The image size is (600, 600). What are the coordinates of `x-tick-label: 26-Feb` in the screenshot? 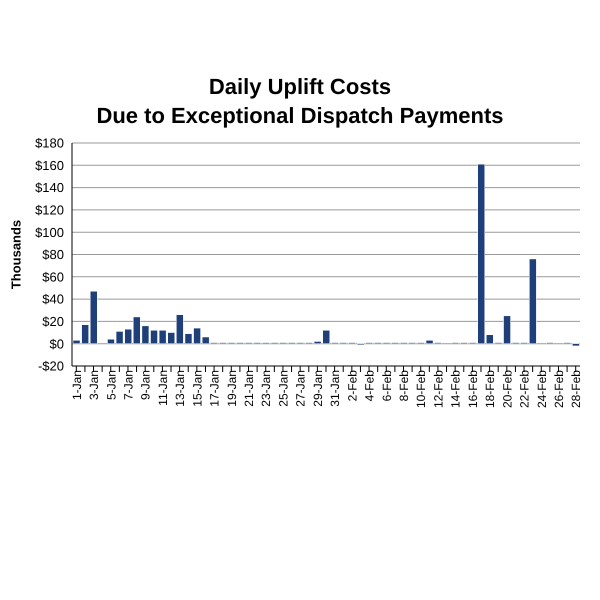 It's located at (559, 389).